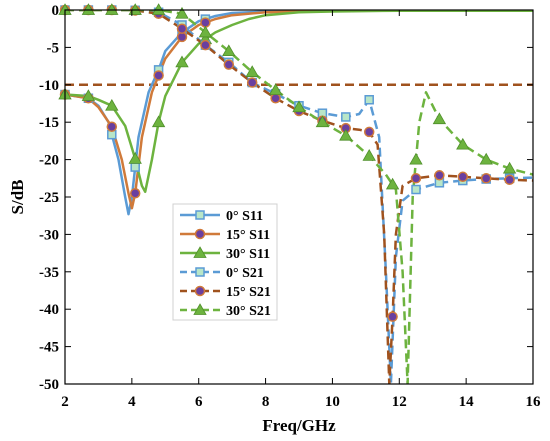 This screenshot has width=550, height=441. What do you see at coordinates (49, 273) in the screenshot?
I see `y-tick-label: -35` at bounding box center [49, 273].